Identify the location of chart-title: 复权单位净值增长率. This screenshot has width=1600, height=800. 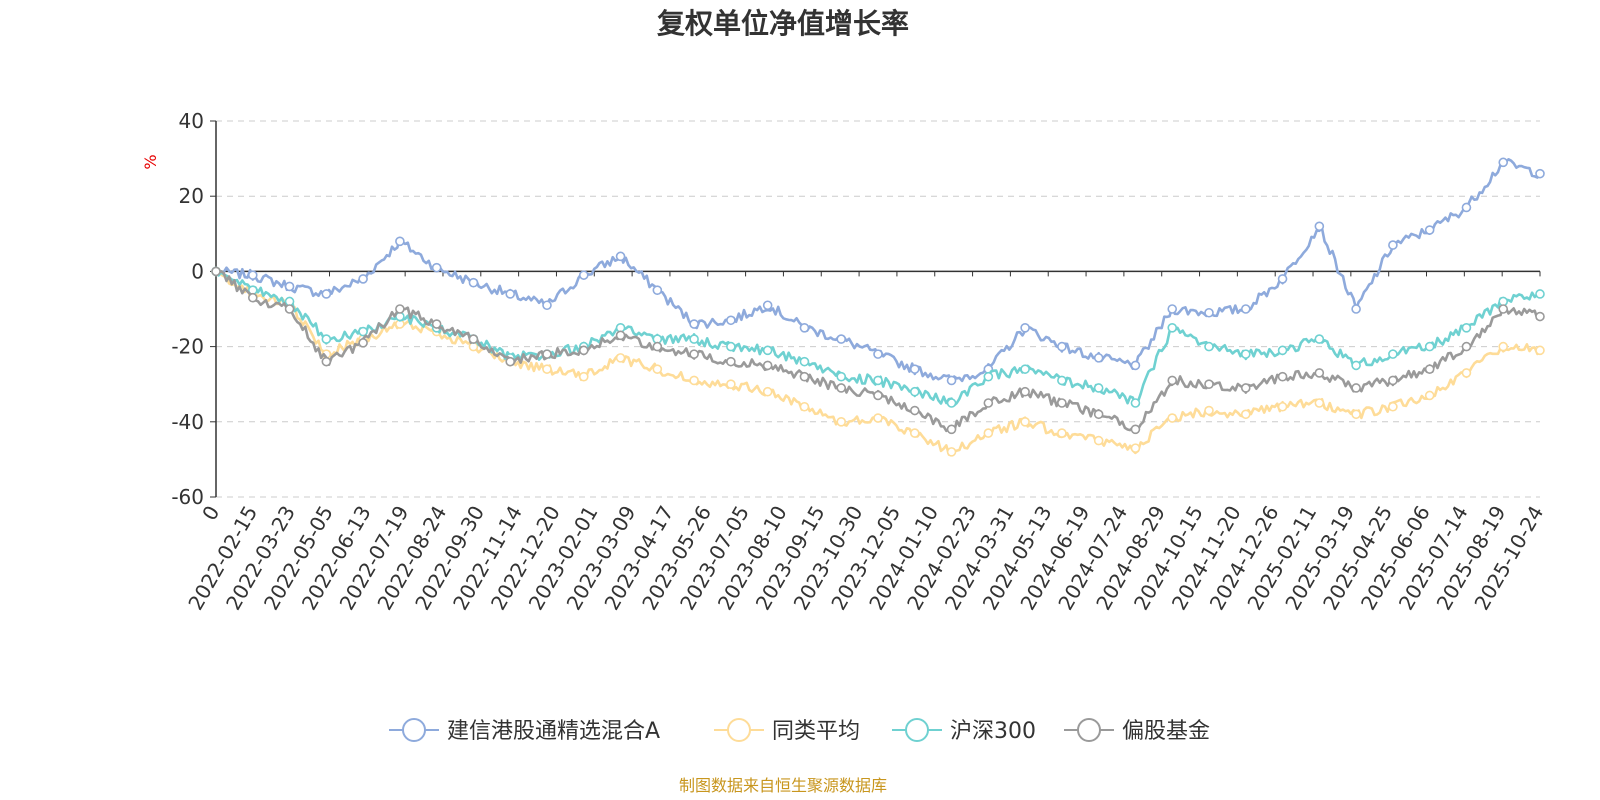
(783, 23).